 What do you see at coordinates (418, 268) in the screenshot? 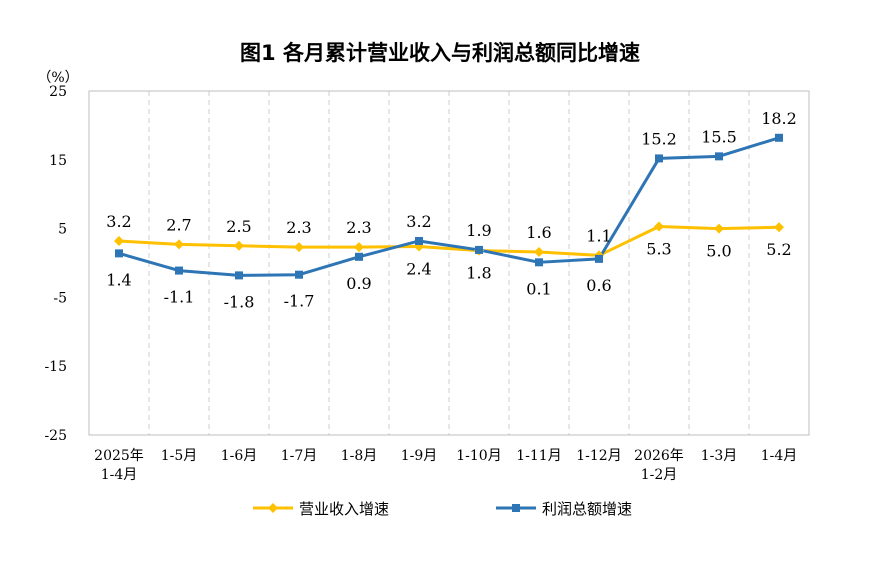
I see `data-label: 2.4` at bounding box center [418, 268].